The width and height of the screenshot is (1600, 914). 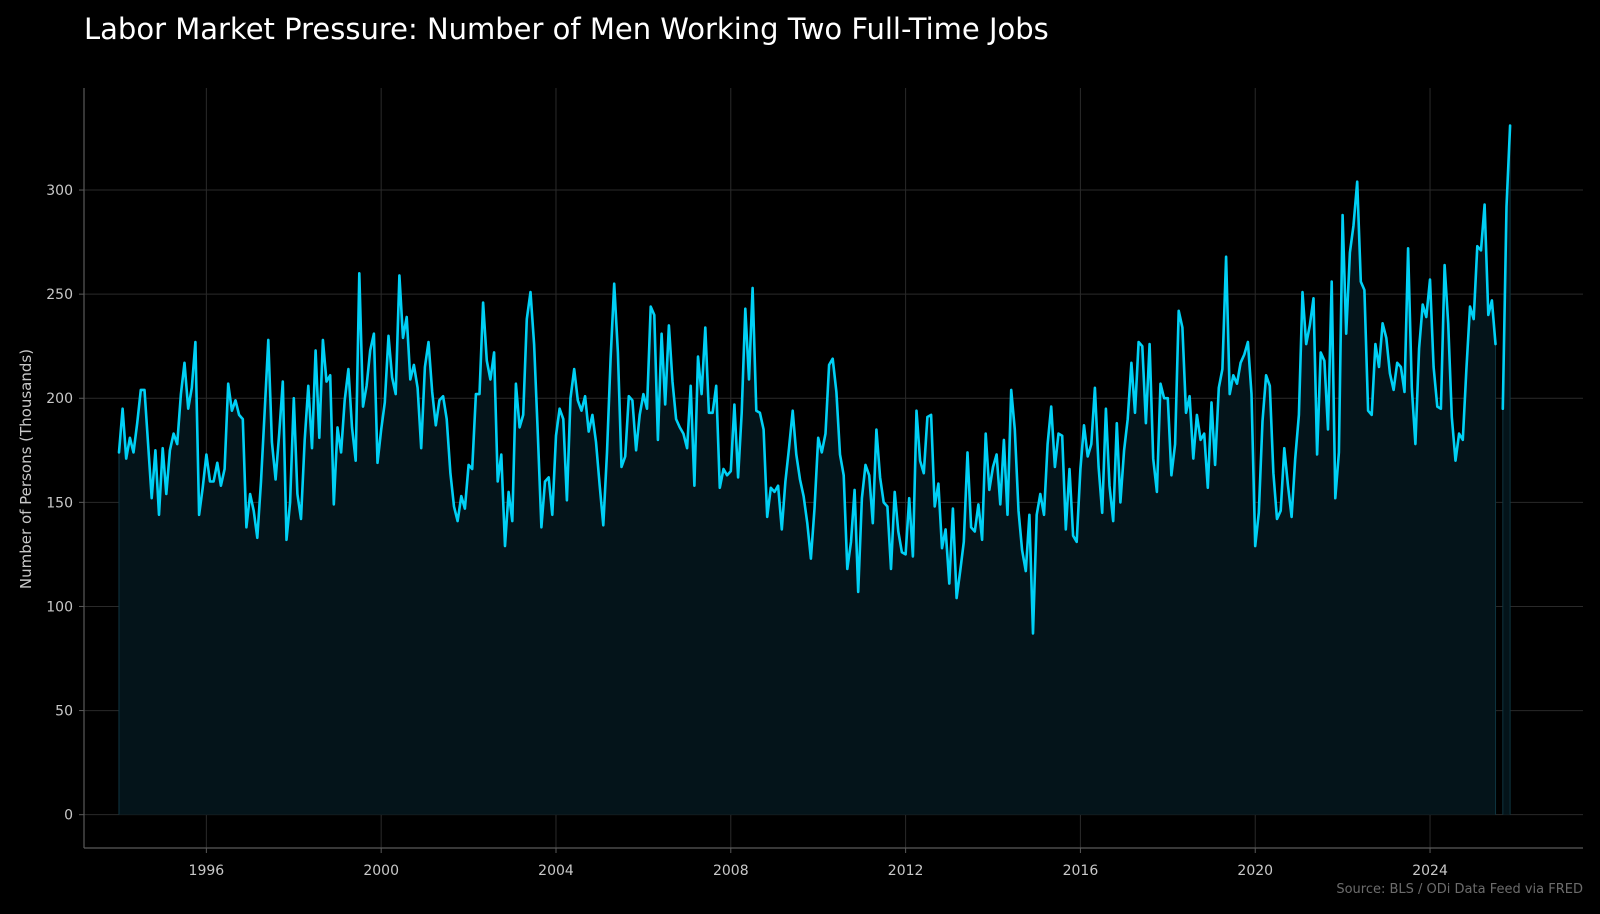 What do you see at coordinates (381, 871) in the screenshot?
I see `x-tick-label: 2000` at bounding box center [381, 871].